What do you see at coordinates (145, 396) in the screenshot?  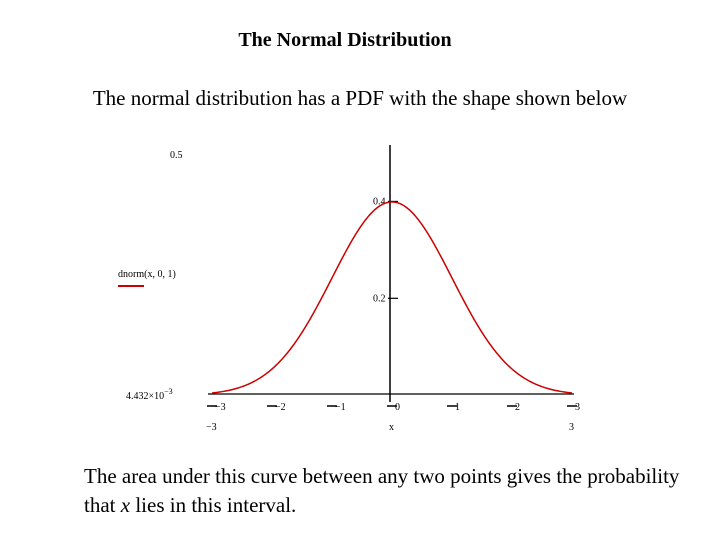 I see `y-min-mantissa: 4.432×10` at bounding box center [145, 396].